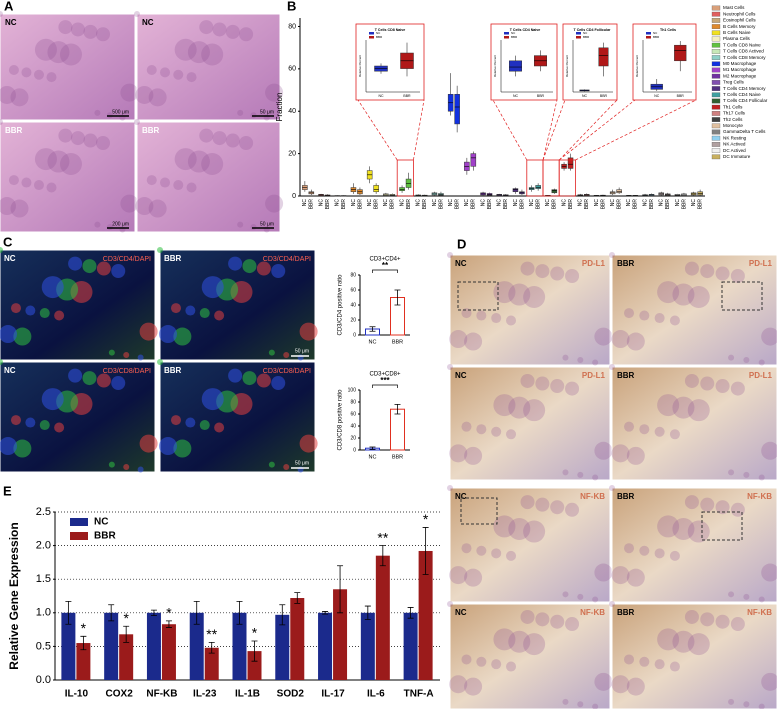 The height and width of the screenshot is (714, 777). What do you see at coordinates (353, 275) in the screenshot?
I see `y-tick-label: 80` at bounding box center [353, 275].